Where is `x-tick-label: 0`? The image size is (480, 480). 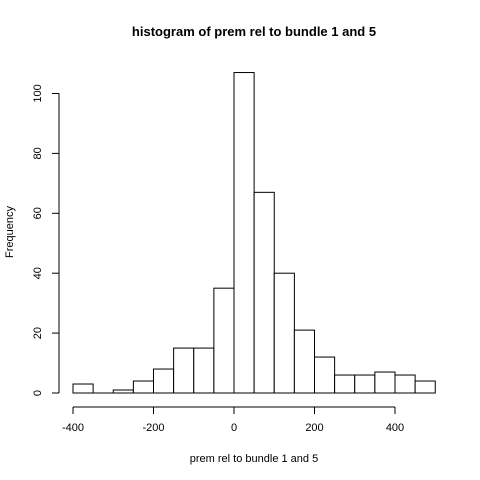 x-tick-label: 0 is located at coordinates (234, 428).